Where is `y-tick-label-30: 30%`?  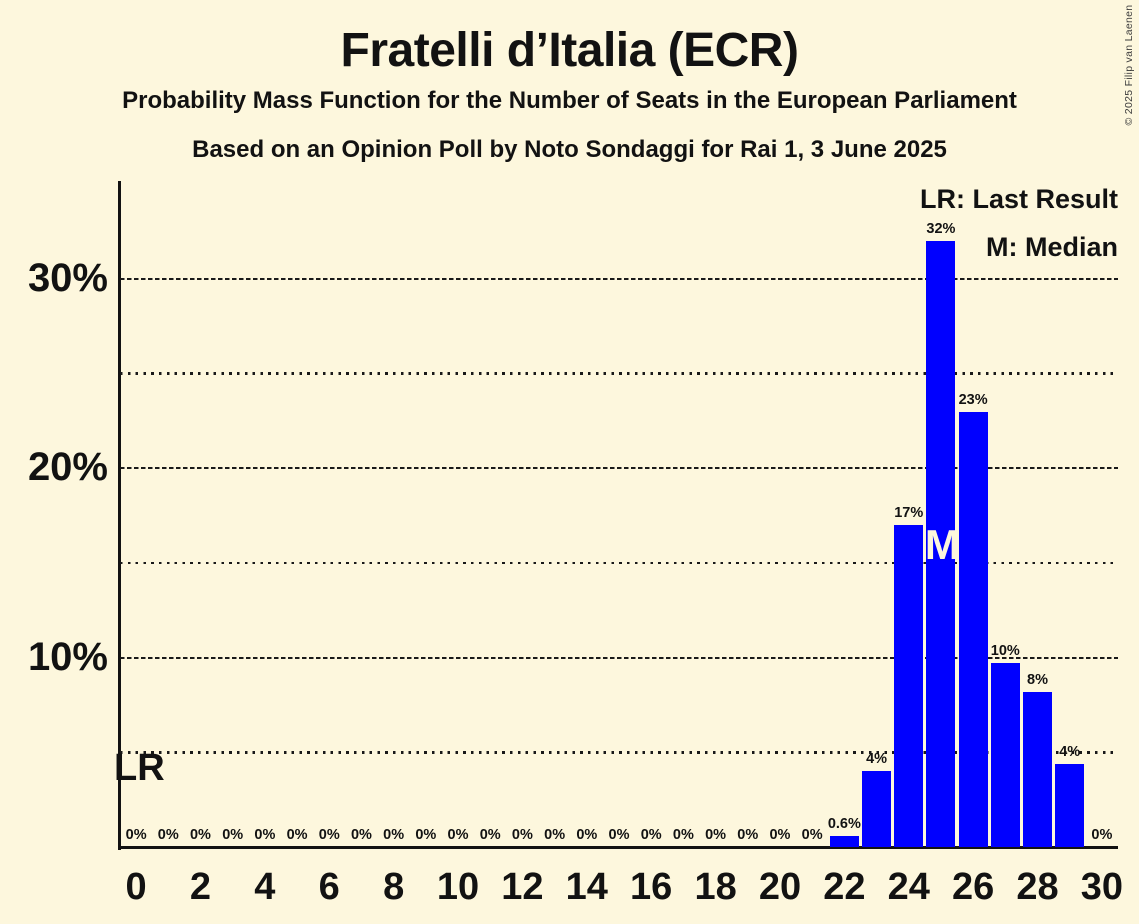 y-tick-label-30: 30% is located at coordinates (67, 278).